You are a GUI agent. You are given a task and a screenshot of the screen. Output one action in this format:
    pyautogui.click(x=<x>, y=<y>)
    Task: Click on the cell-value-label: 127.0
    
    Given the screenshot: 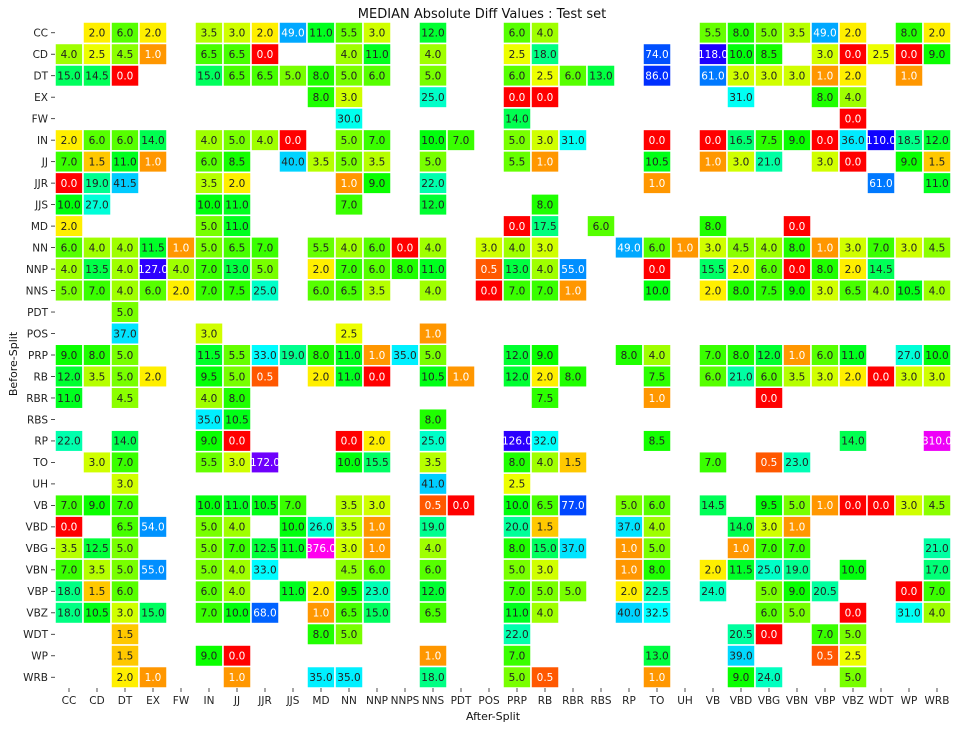 What is the action you would take?
    pyautogui.click(x=153, y=270)
    